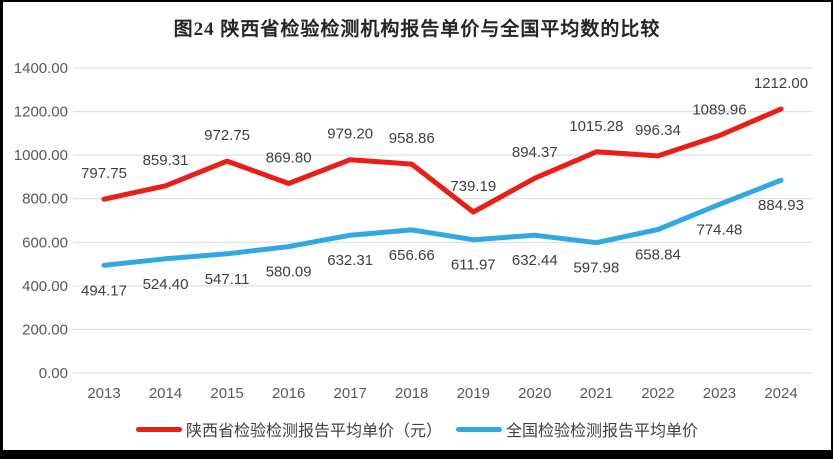  Describe the element at coordinates (350, 134) in the screenshot. I see `data-label: 979.20` at that location.